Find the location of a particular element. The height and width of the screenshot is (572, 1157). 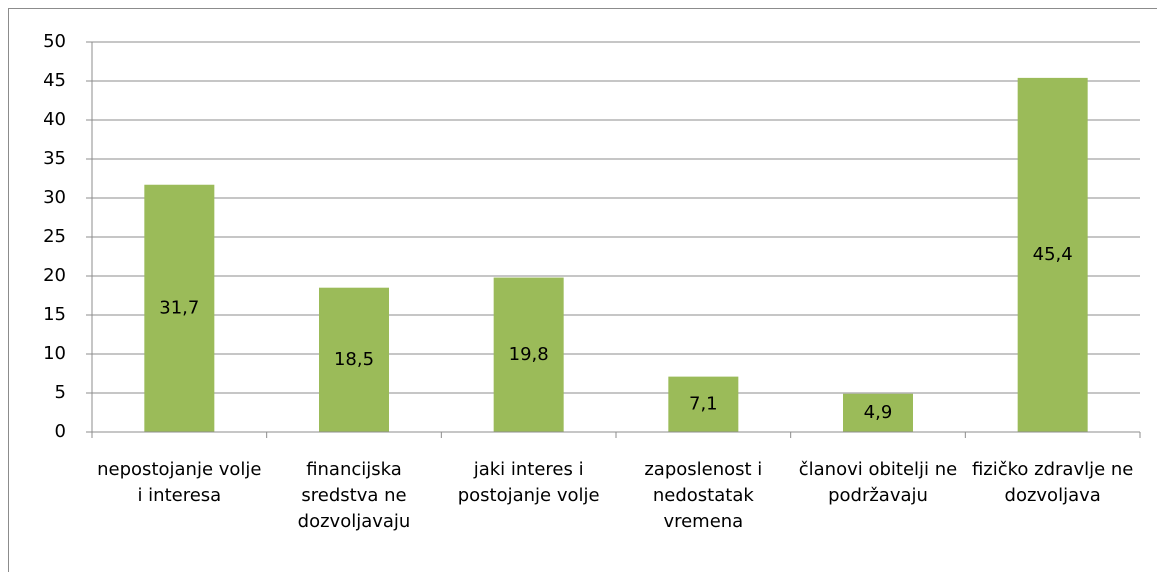

y-tick-label: 25 is located at coordinates (54, 236).